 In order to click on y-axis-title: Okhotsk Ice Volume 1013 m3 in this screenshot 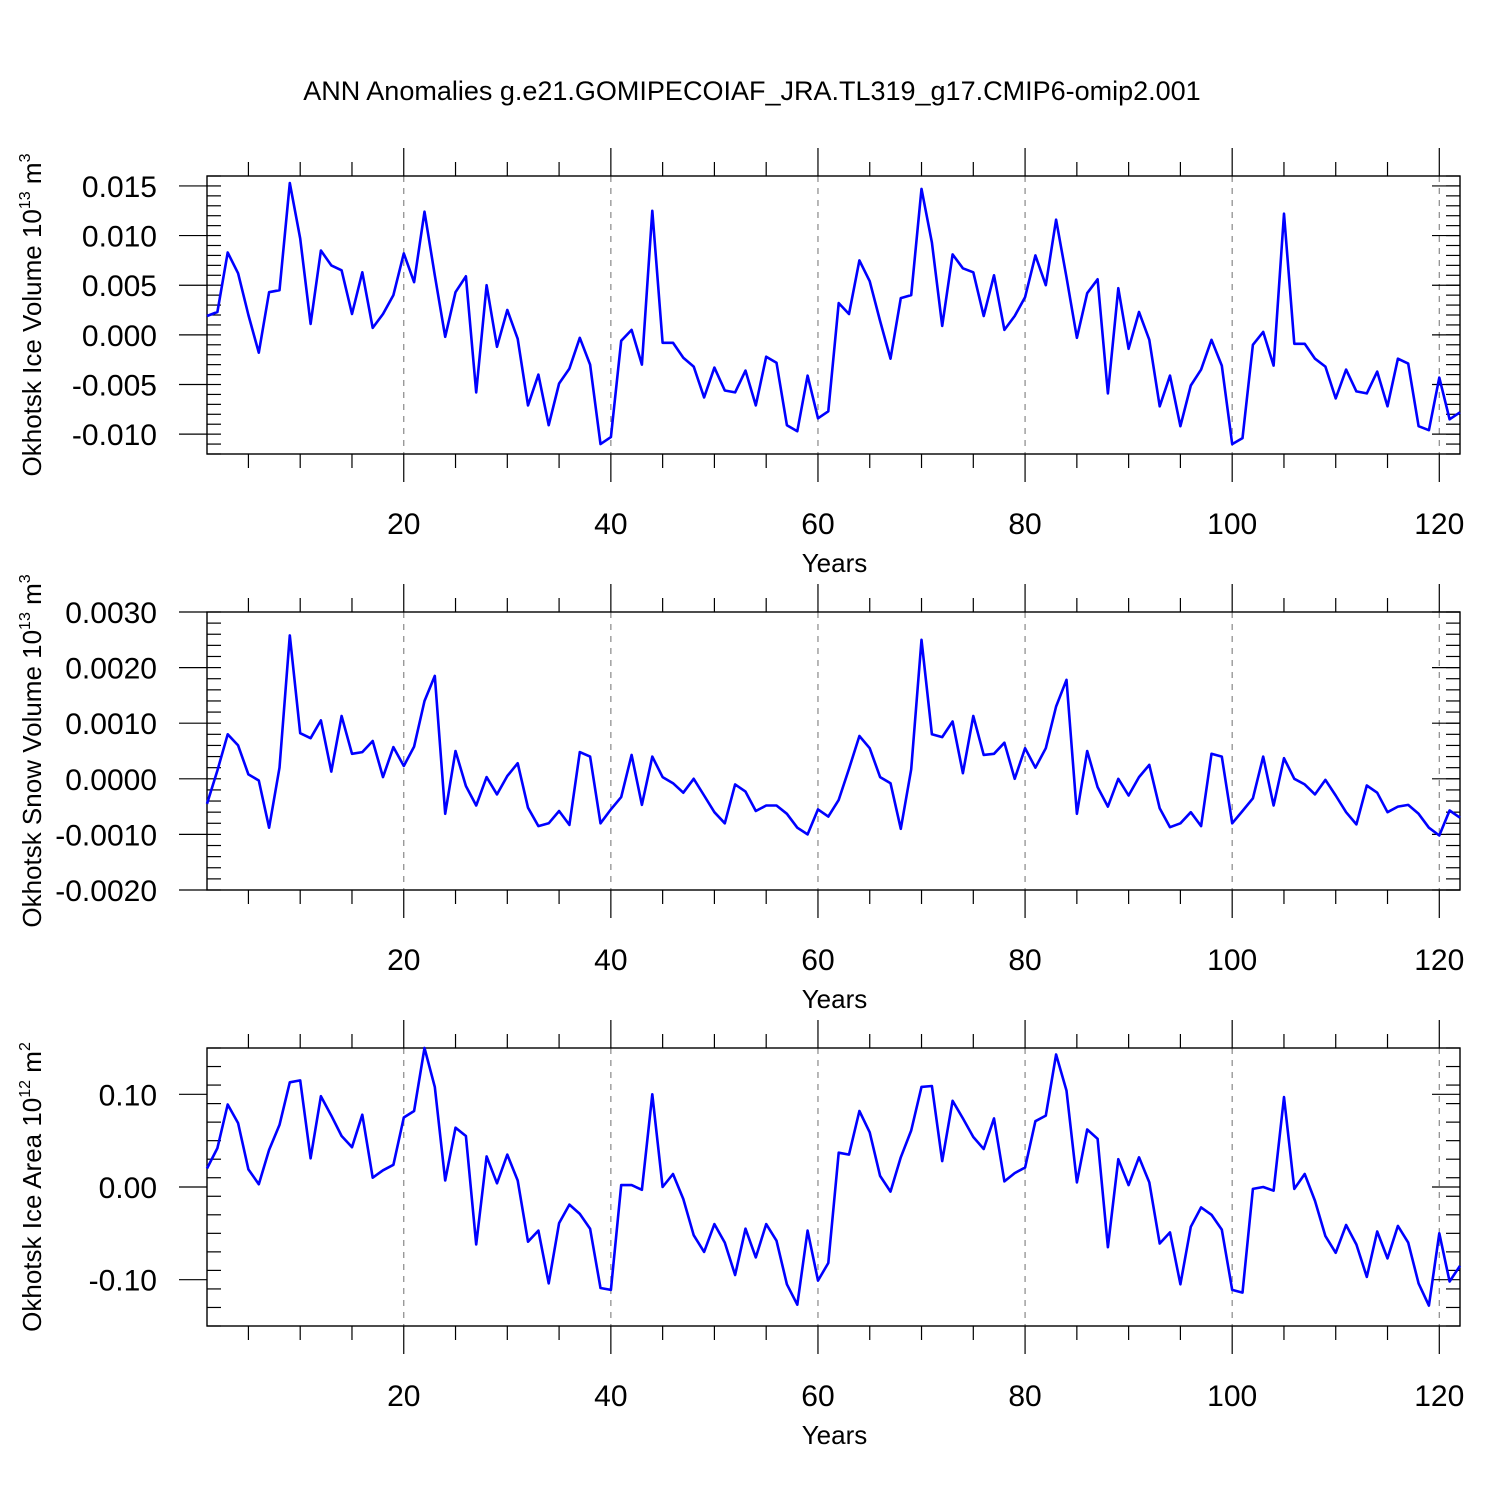, I will do `click(32, 314)`.